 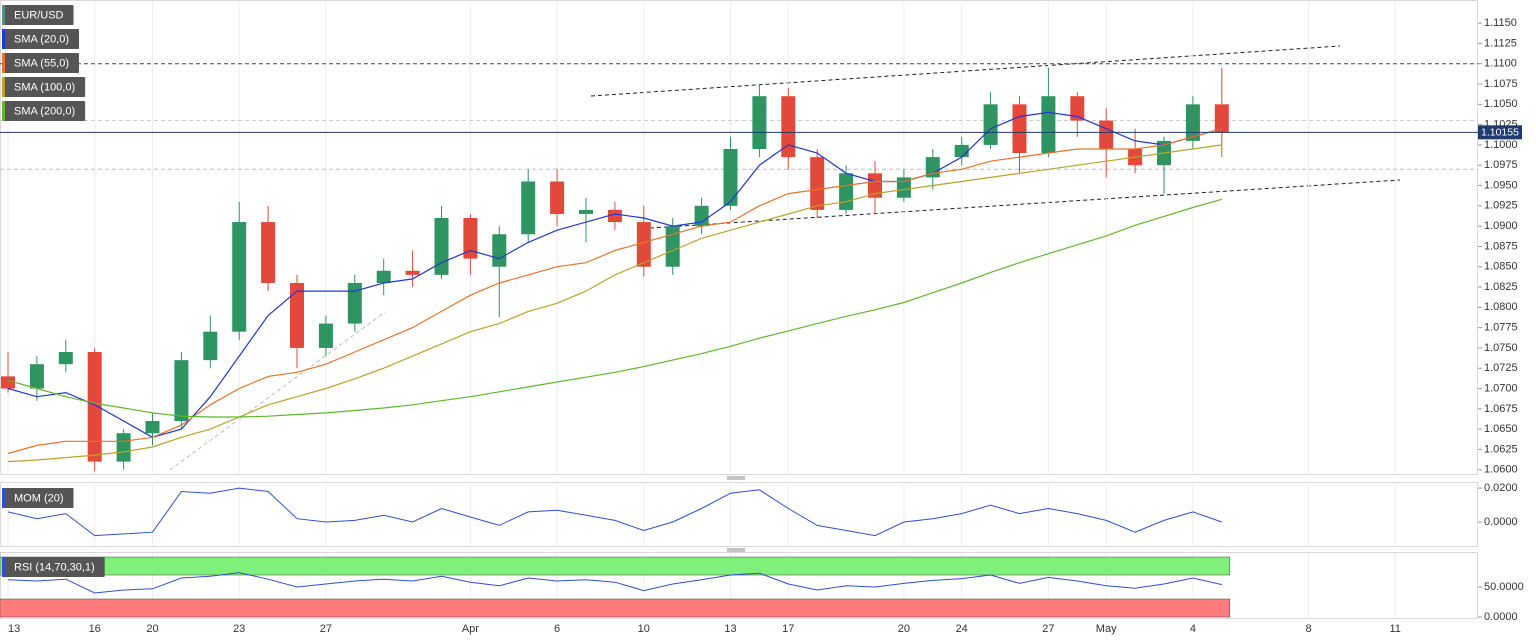 What do you see at coordinates (644, 629) in the screenshot?
I see `x-tick-label: 10` at bounding box center [644, 629].